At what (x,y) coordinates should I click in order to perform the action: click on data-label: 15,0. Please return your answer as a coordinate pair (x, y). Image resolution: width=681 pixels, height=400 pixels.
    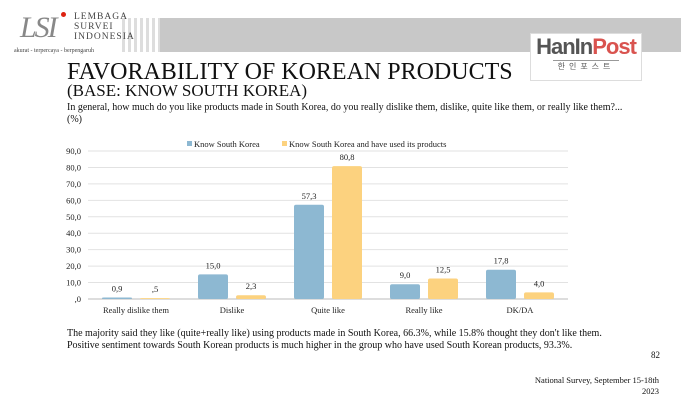
    Looking at the image, I should click on (213, 265).